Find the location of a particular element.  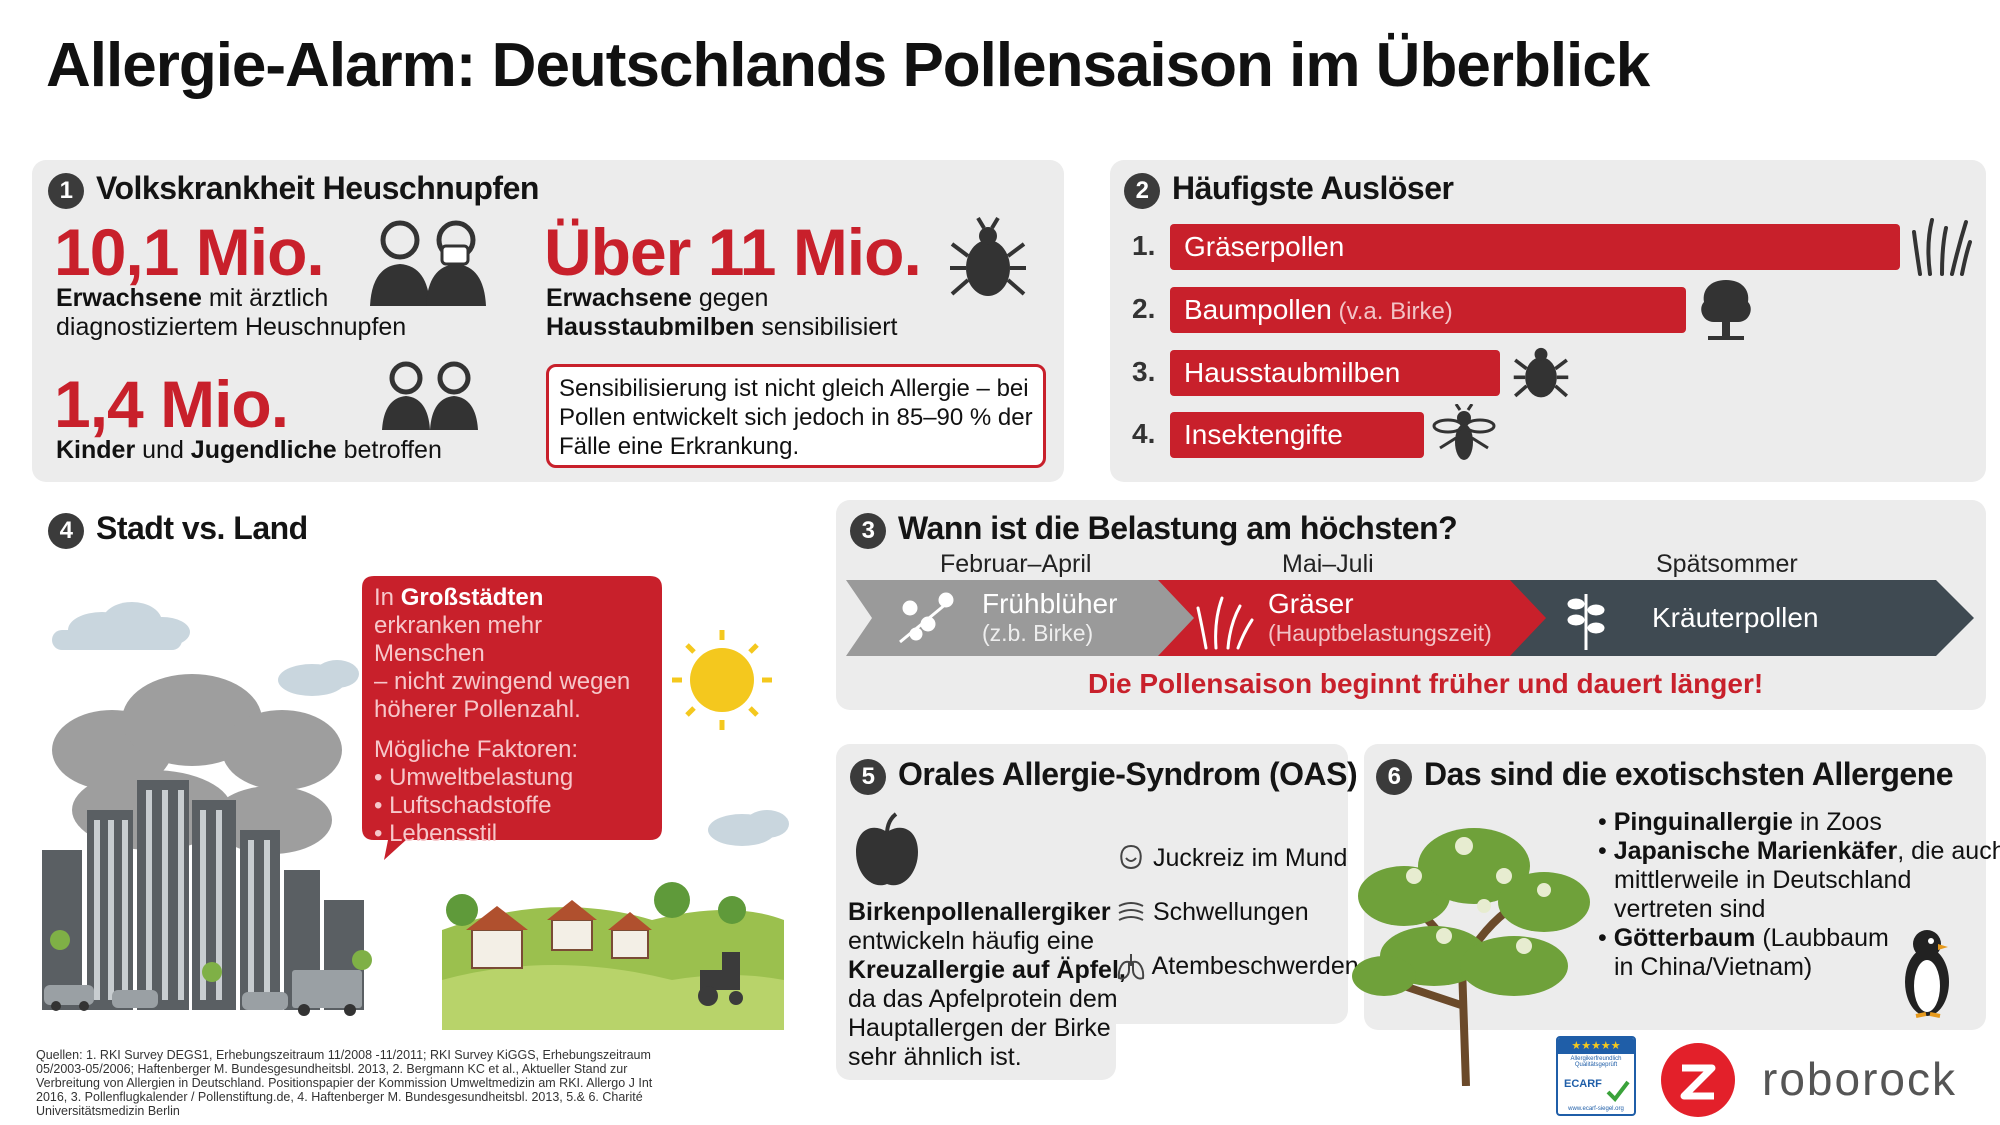

panel-4-heading: 4 Stadt vs. Land is located at coordinates (178, 529).